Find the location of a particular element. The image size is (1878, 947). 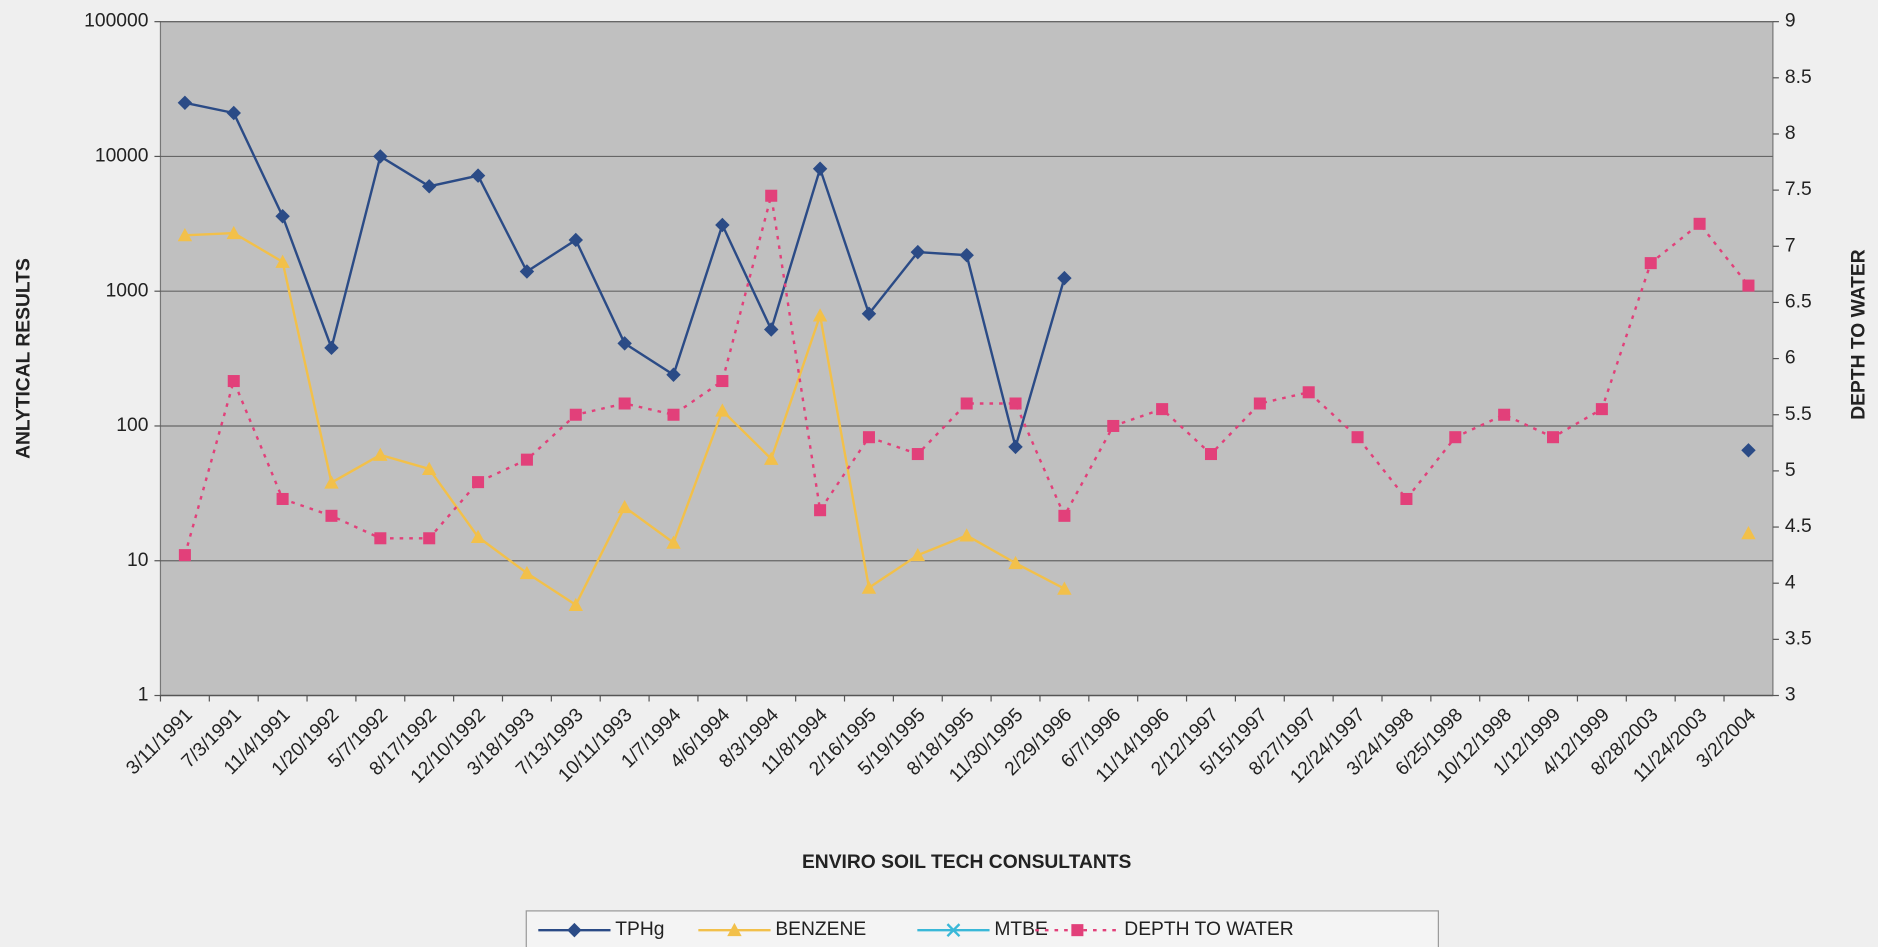

legend-label: TPHg is located at coordinates (639, 929).